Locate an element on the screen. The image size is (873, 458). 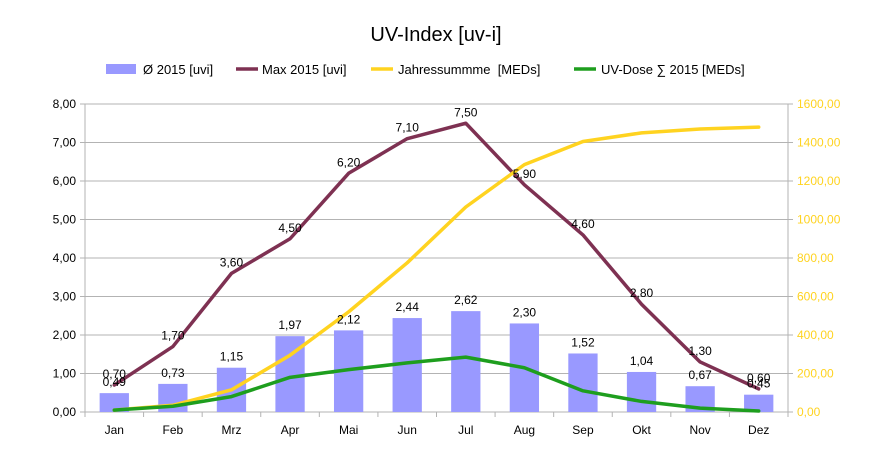
x-tick-label: Okt is located at coordinates (641, 430).